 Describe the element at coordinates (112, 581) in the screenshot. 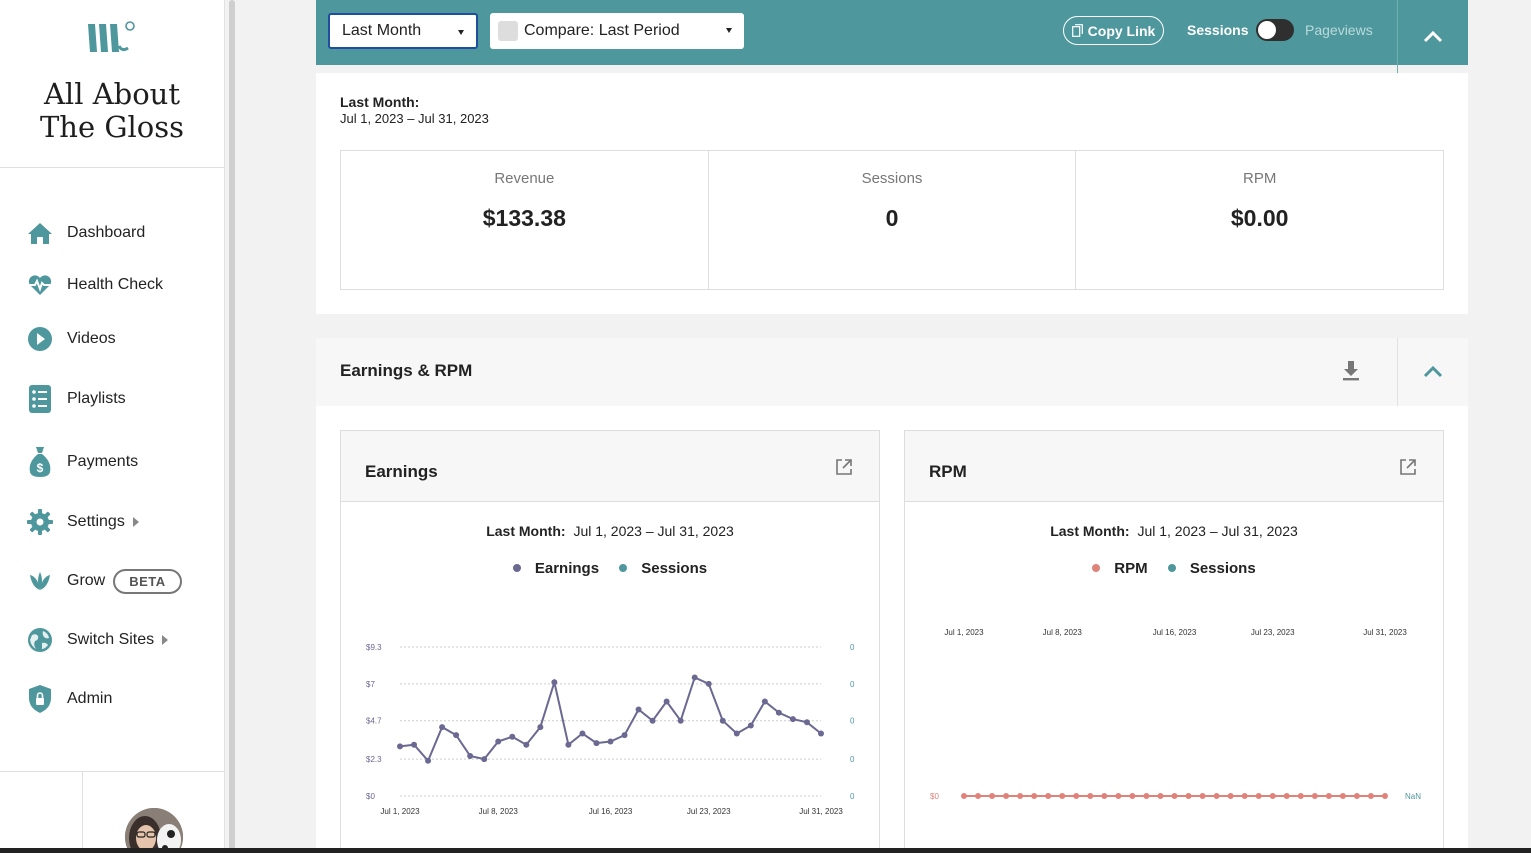

I see `sidebar-item-grow: Grow BETA` at that location.